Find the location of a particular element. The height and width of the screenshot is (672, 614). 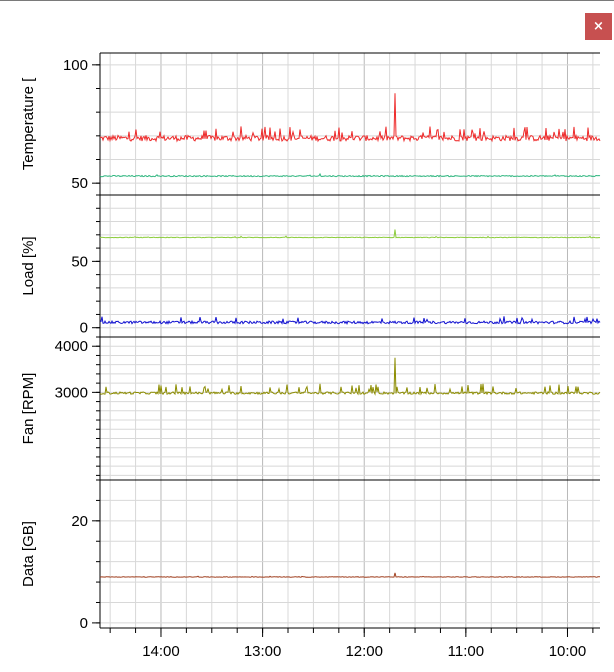

y-tick-label: 4000 is located at coordinates (71, 346).